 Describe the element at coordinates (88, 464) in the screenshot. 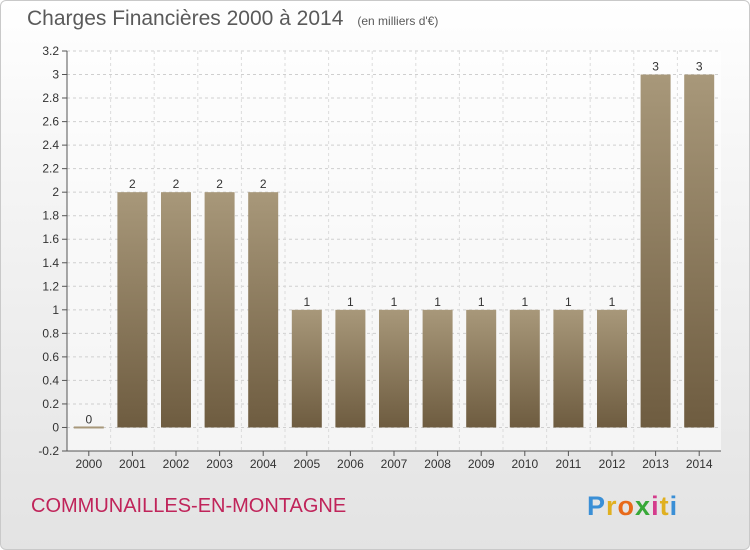

I see `x-tick-label: 2000` at that location.